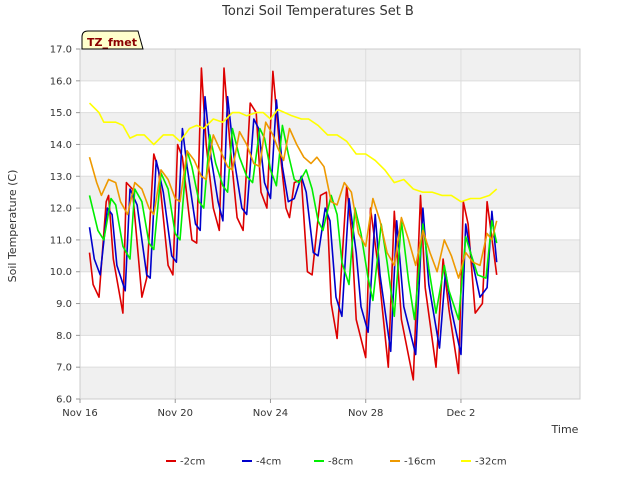 The image size is (640, 480). I want to click on legend-label: -2cm, so click(192, 462).